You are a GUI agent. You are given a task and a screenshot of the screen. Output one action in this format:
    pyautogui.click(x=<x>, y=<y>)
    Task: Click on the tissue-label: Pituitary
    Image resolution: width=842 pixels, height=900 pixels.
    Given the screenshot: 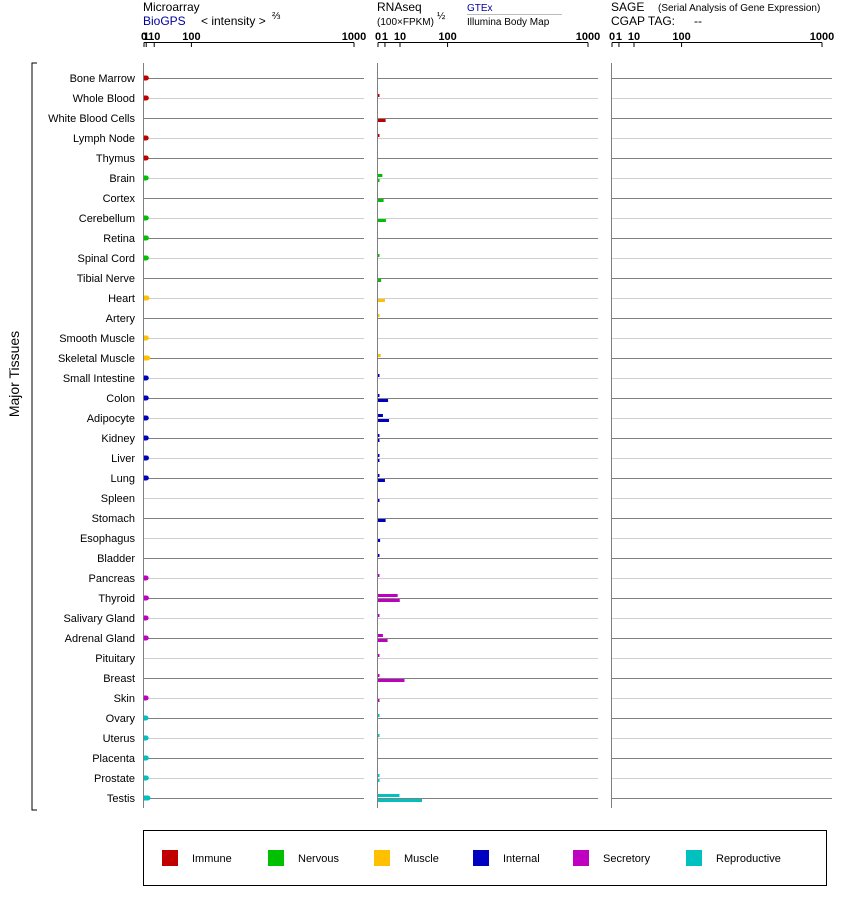 What is the action you would take?
    pyautogui.click(x=115, y=659)
    